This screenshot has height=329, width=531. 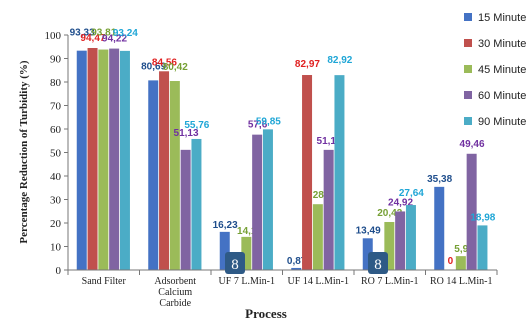 What do you see at coordinates (339, 60) in the screenshot?
I see `data-label: 82,92` at bounding box center [339, 60].